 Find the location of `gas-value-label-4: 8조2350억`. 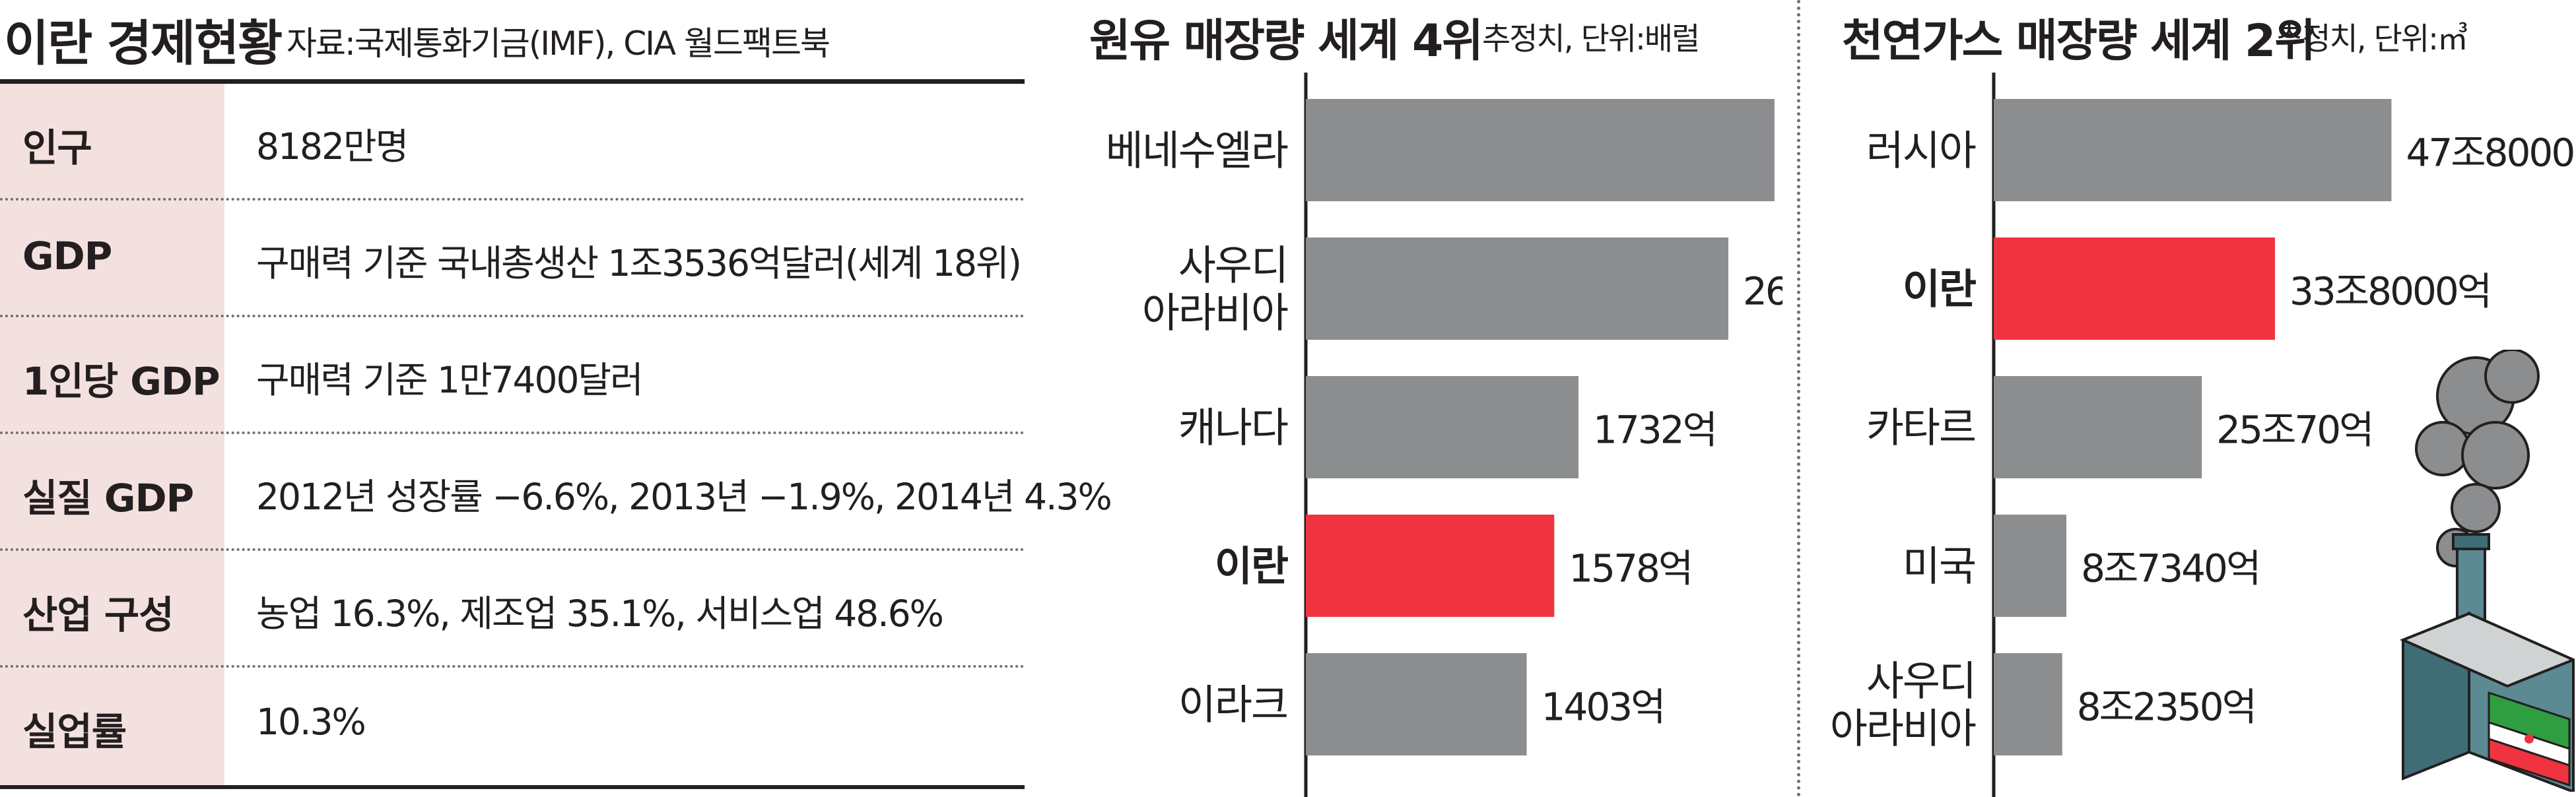

gas-value-label-4: 8조2350억 is located at coordinates (2166, 708).